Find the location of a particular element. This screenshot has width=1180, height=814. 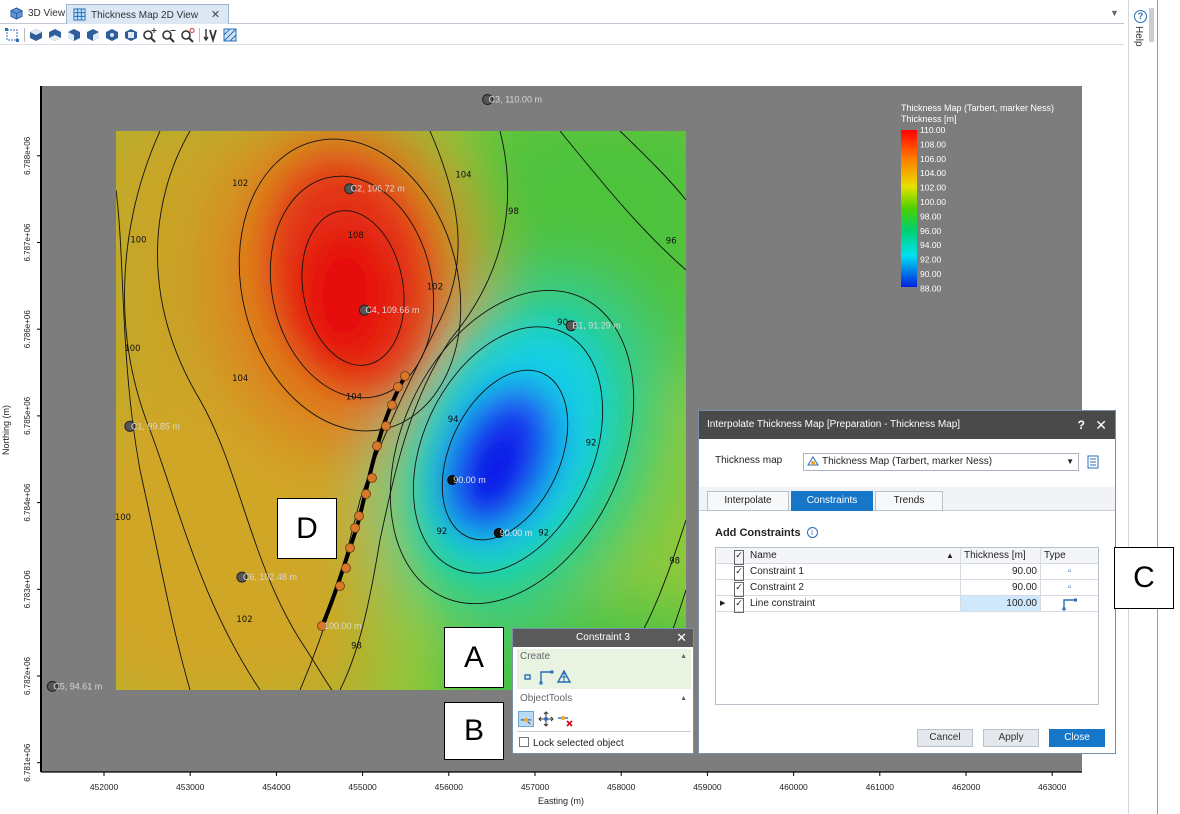

map-frame-icon is located at coordinates (230, 35).